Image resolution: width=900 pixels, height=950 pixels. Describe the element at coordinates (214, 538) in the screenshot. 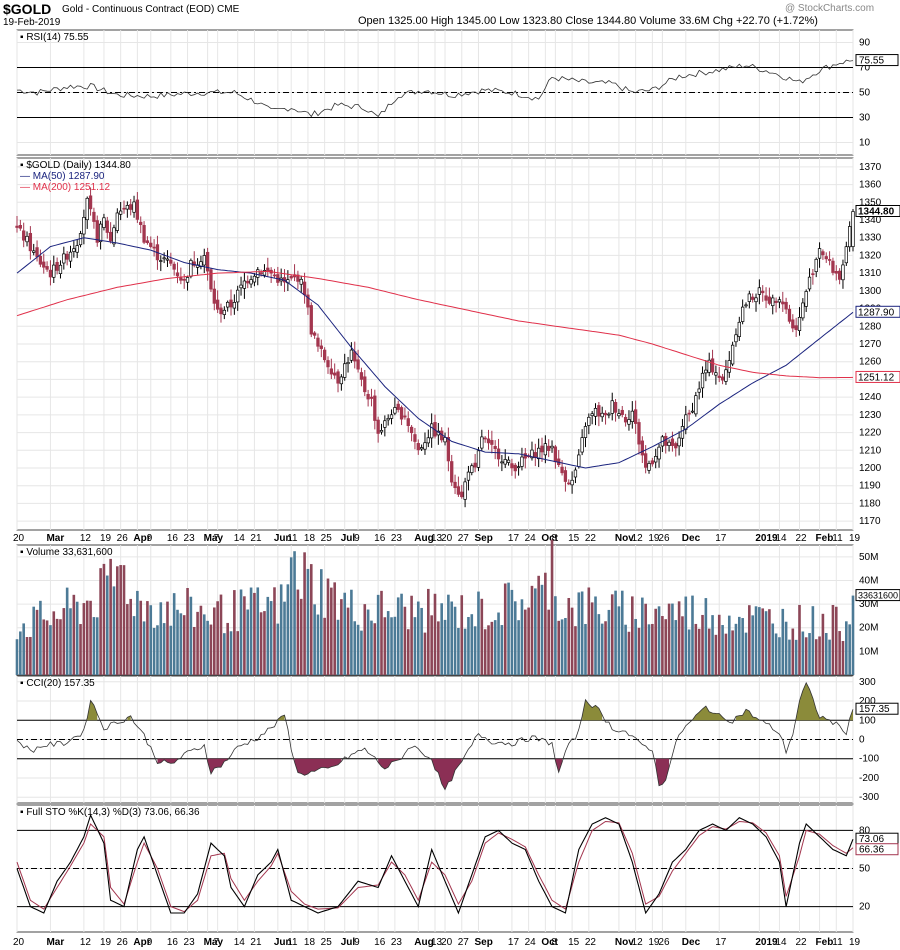

I see `x-axis-label-top: May` at that location.